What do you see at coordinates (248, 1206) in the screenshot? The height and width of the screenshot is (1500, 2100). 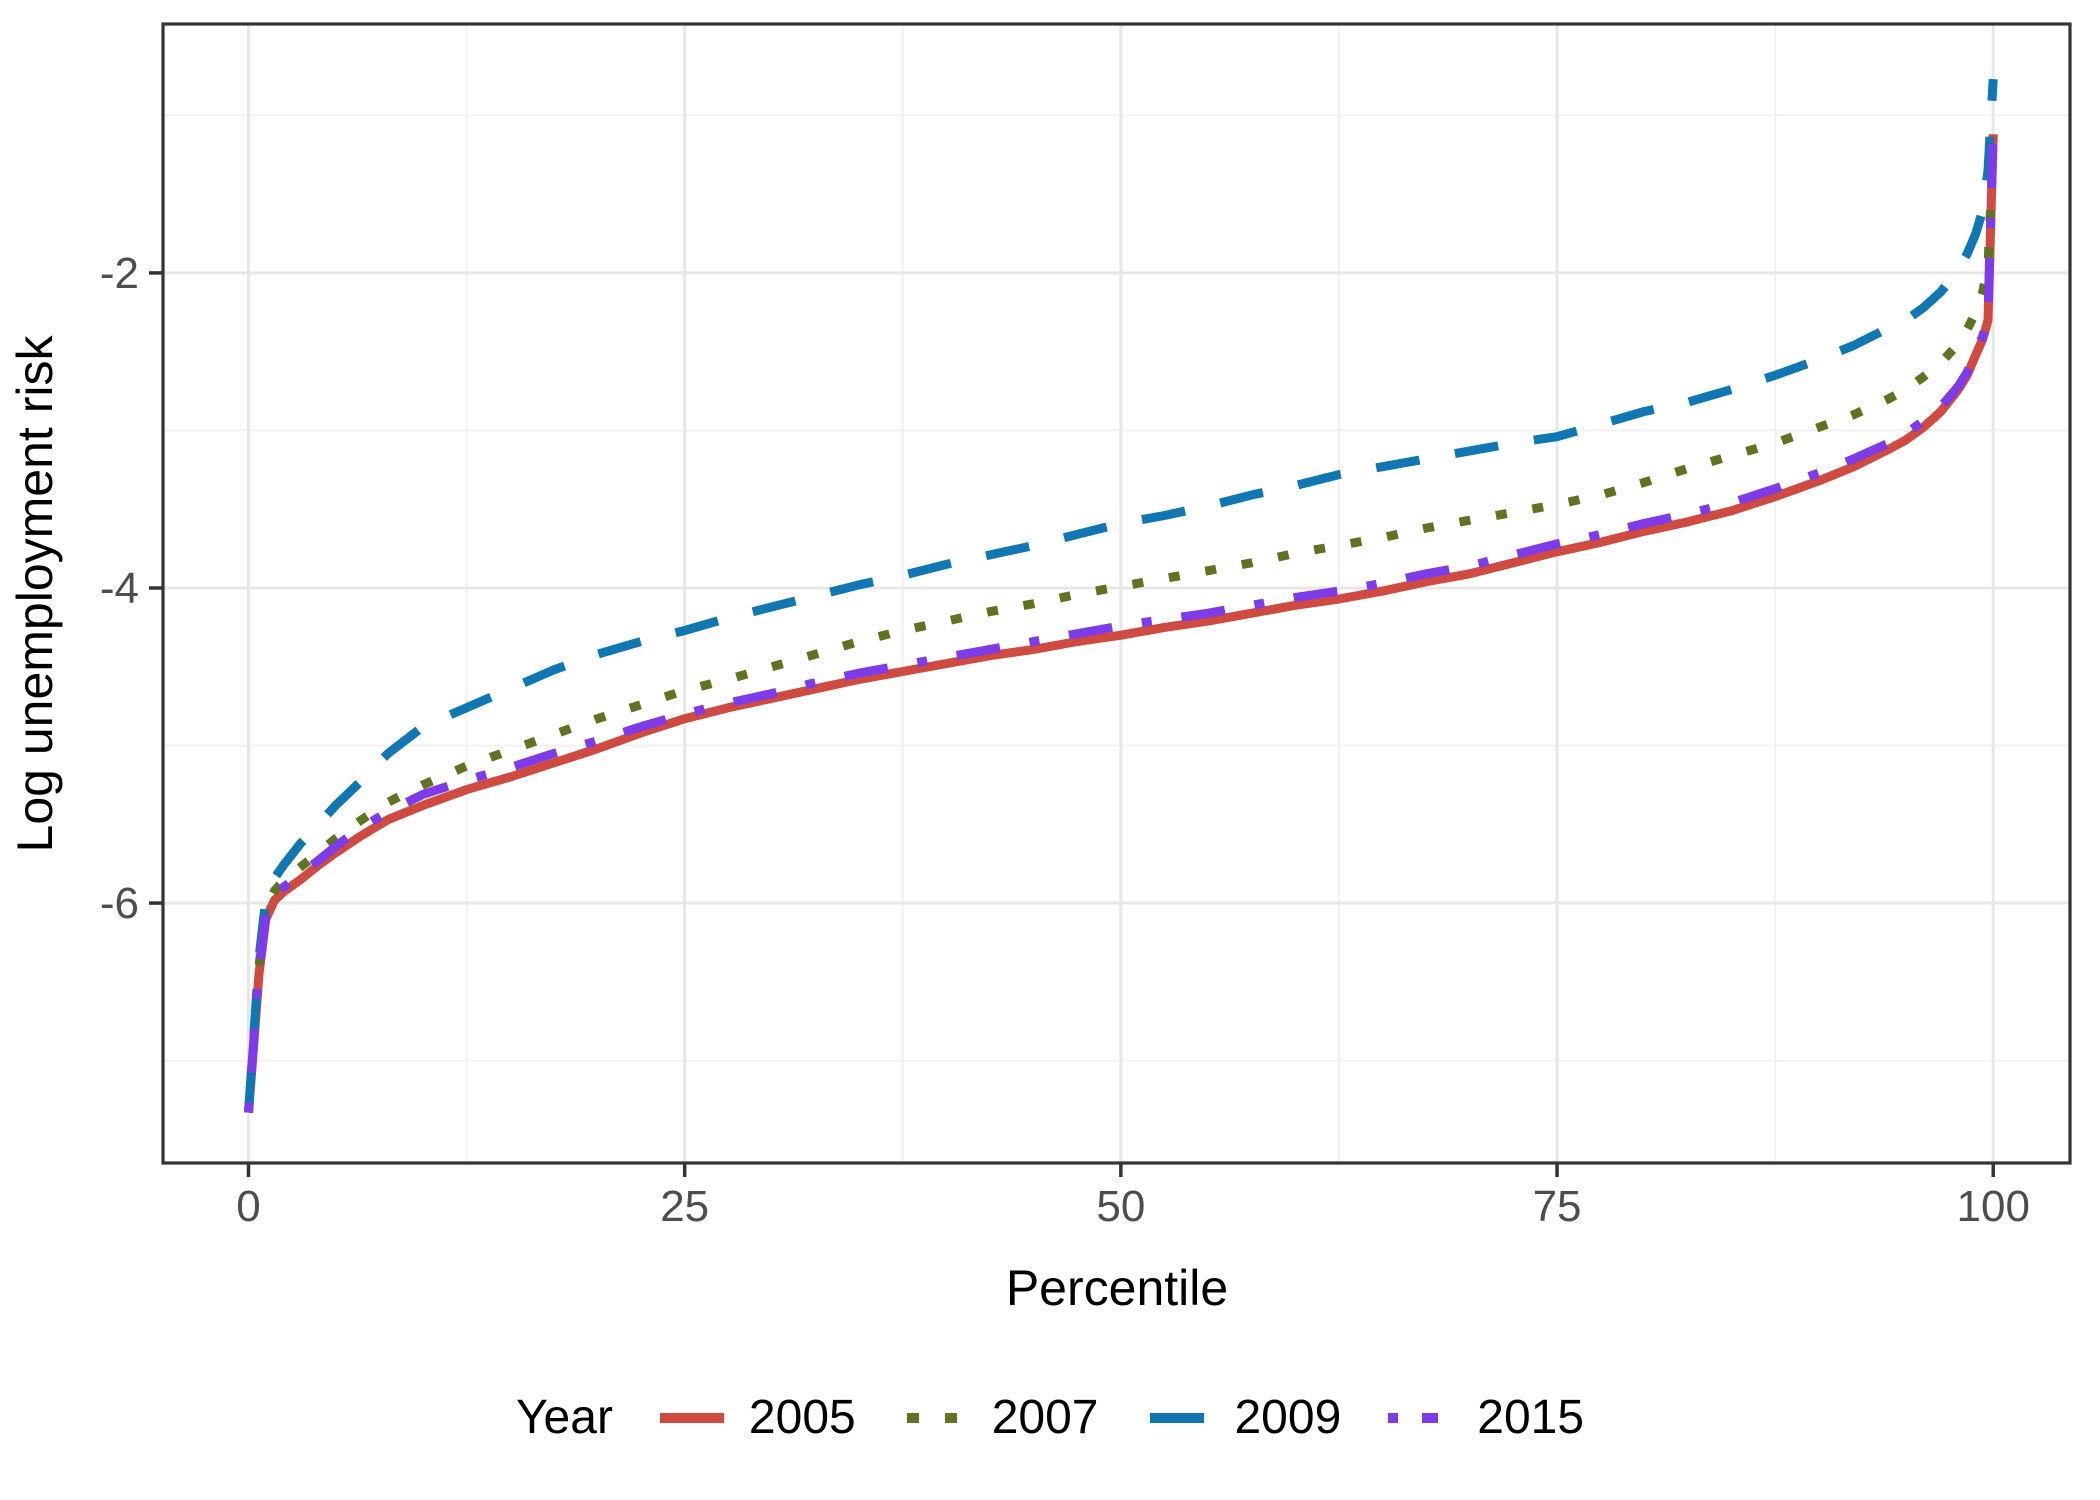 I see `x-tick-label: 0` at bounding box center [248, 1206].